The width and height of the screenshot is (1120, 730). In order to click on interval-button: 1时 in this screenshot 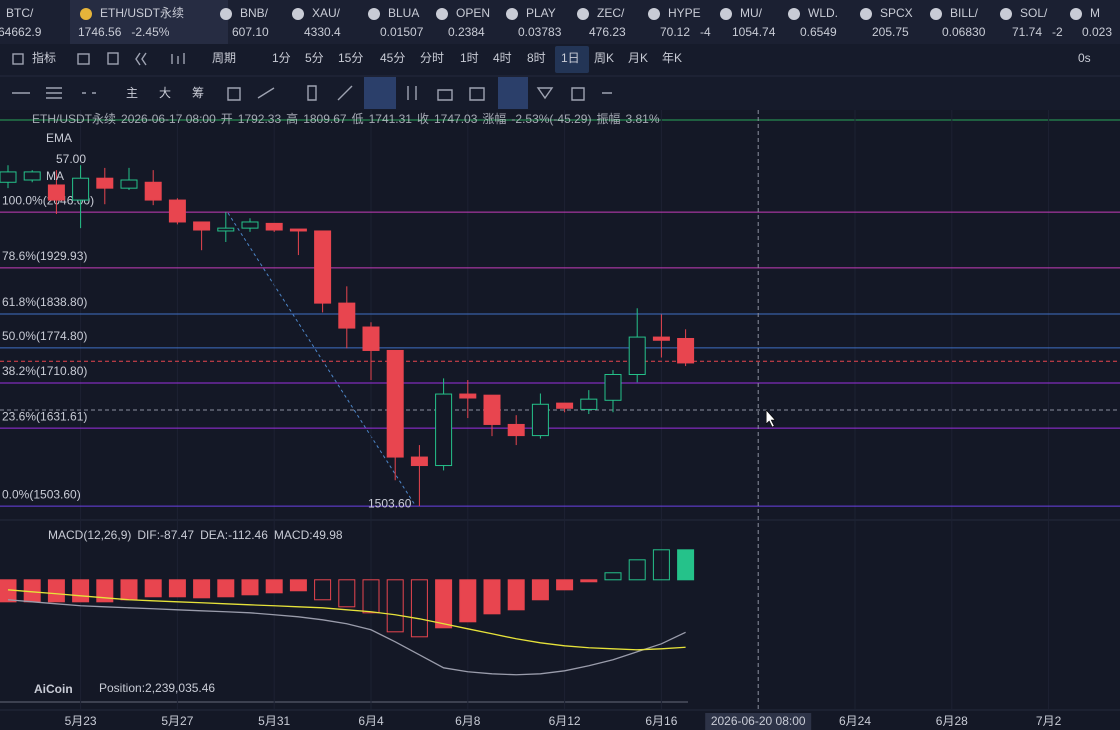, I will do `click(469, 58)`.